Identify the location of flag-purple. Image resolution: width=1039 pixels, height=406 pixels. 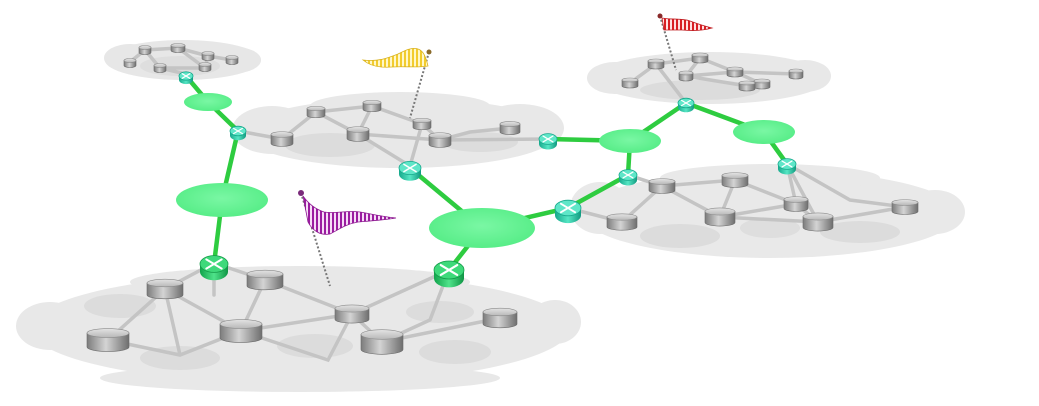
(347, 212).